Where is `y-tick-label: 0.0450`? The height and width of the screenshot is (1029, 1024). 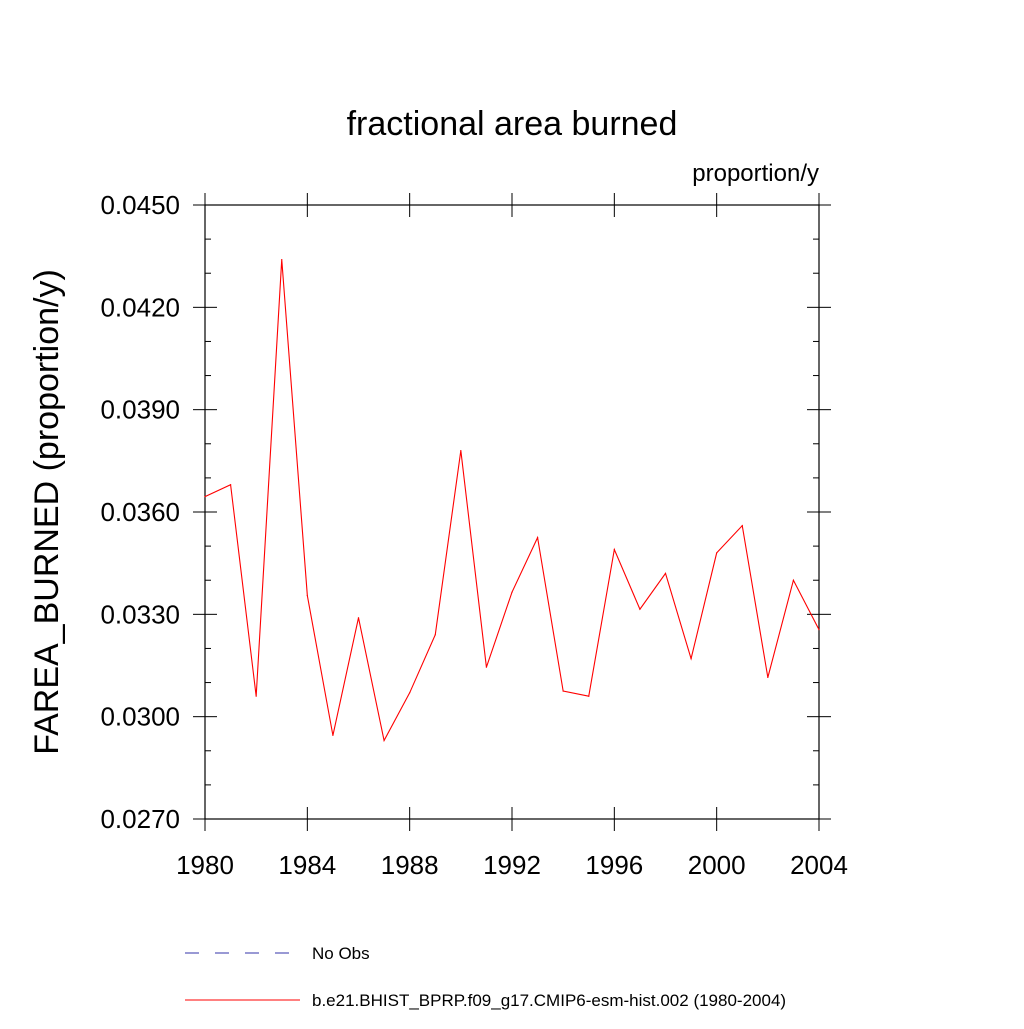
y-tick-label: 0.0450 is located at coordinates (140, 205).